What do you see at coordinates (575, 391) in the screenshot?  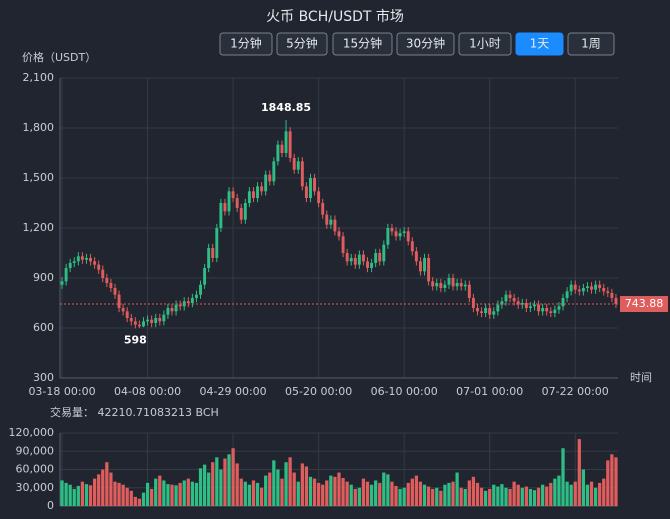 I see `x-tick-label: 07-22 00:00` at bounding box center [575, 391].